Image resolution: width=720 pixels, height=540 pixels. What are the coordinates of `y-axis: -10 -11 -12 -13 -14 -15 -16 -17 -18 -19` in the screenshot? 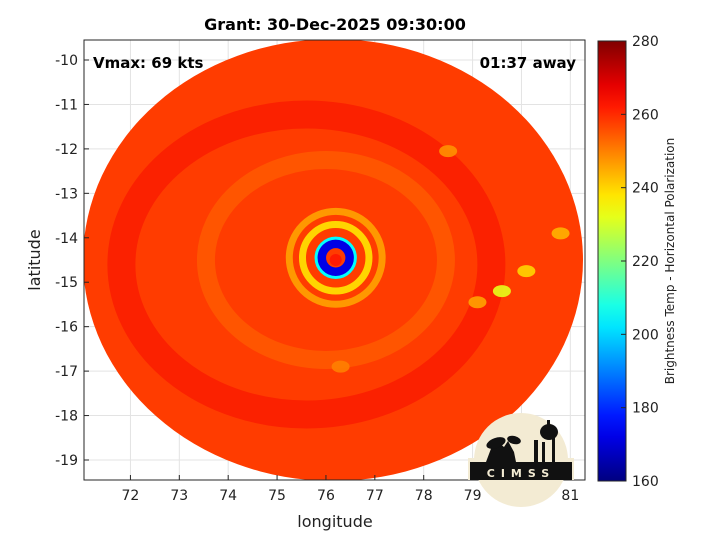 It's located at (72, 261).